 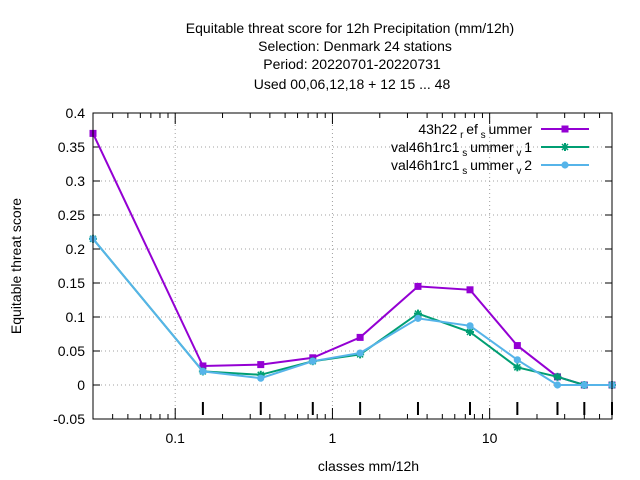 I want to click on legend-subscript: r, so click(x=461, y=135).